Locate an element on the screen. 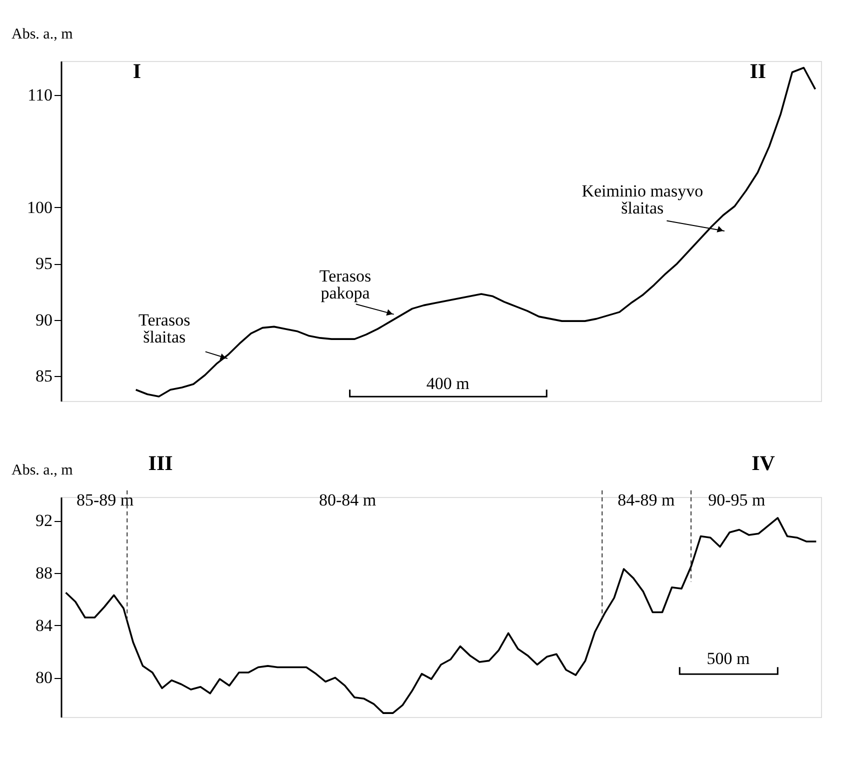 The height and width of the screenshot is (771, 850). annotation: 400 m is located at coordinates (448, 384).